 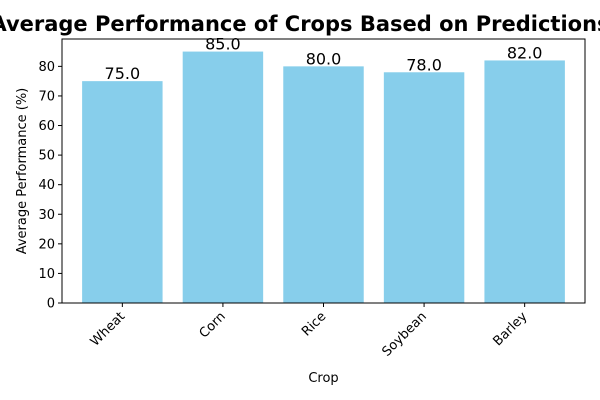 What do you see at coordinates (525, 52) in the screenshot?
I see `data-label-barley: 82.0` at bounding box center [525, 52].